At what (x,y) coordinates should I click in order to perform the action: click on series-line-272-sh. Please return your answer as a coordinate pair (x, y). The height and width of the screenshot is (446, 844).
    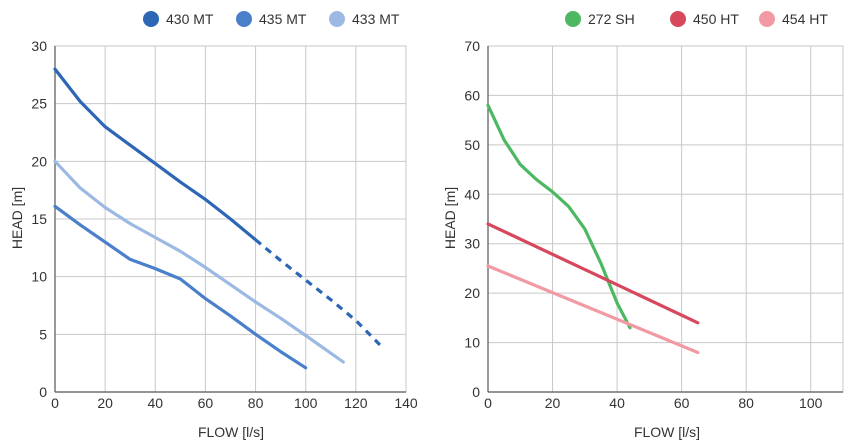
    Looking at the image, I should click on (559, 216).